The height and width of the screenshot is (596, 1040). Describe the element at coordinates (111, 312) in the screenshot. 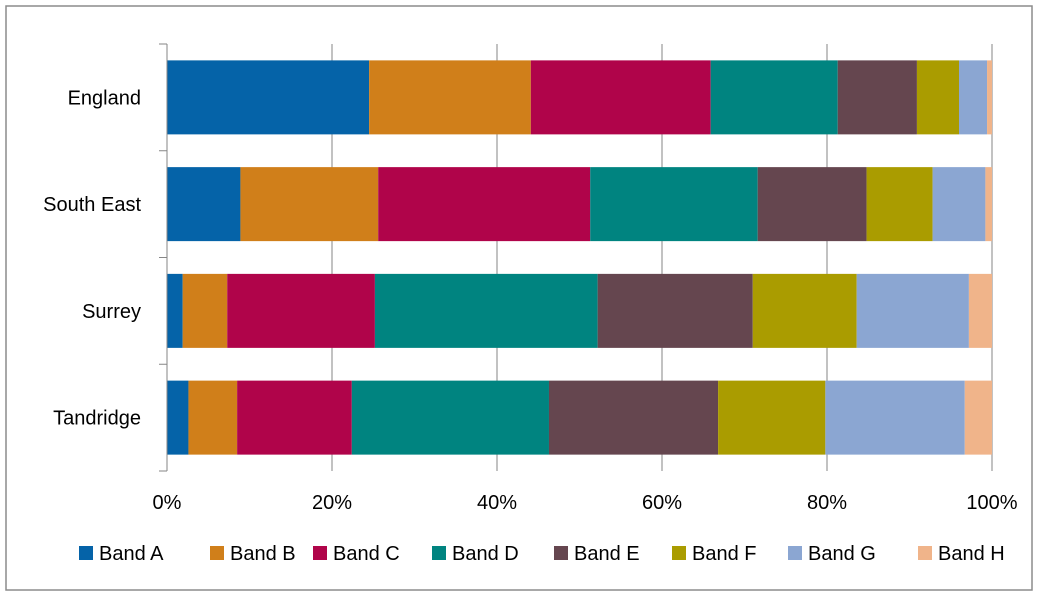

I see `category-label-surrey: Surrey` at that location.